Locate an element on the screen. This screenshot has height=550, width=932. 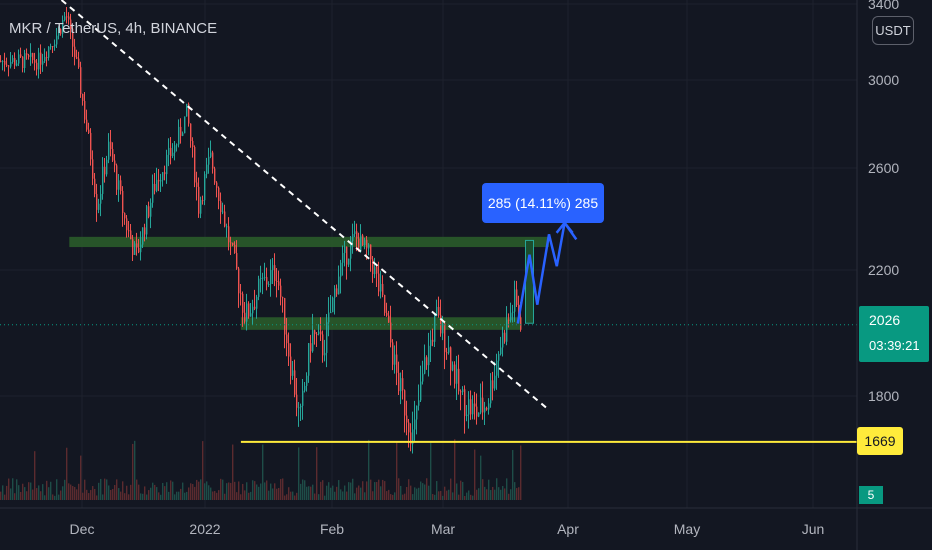
zone-rect is located at coordinates (309, 242).